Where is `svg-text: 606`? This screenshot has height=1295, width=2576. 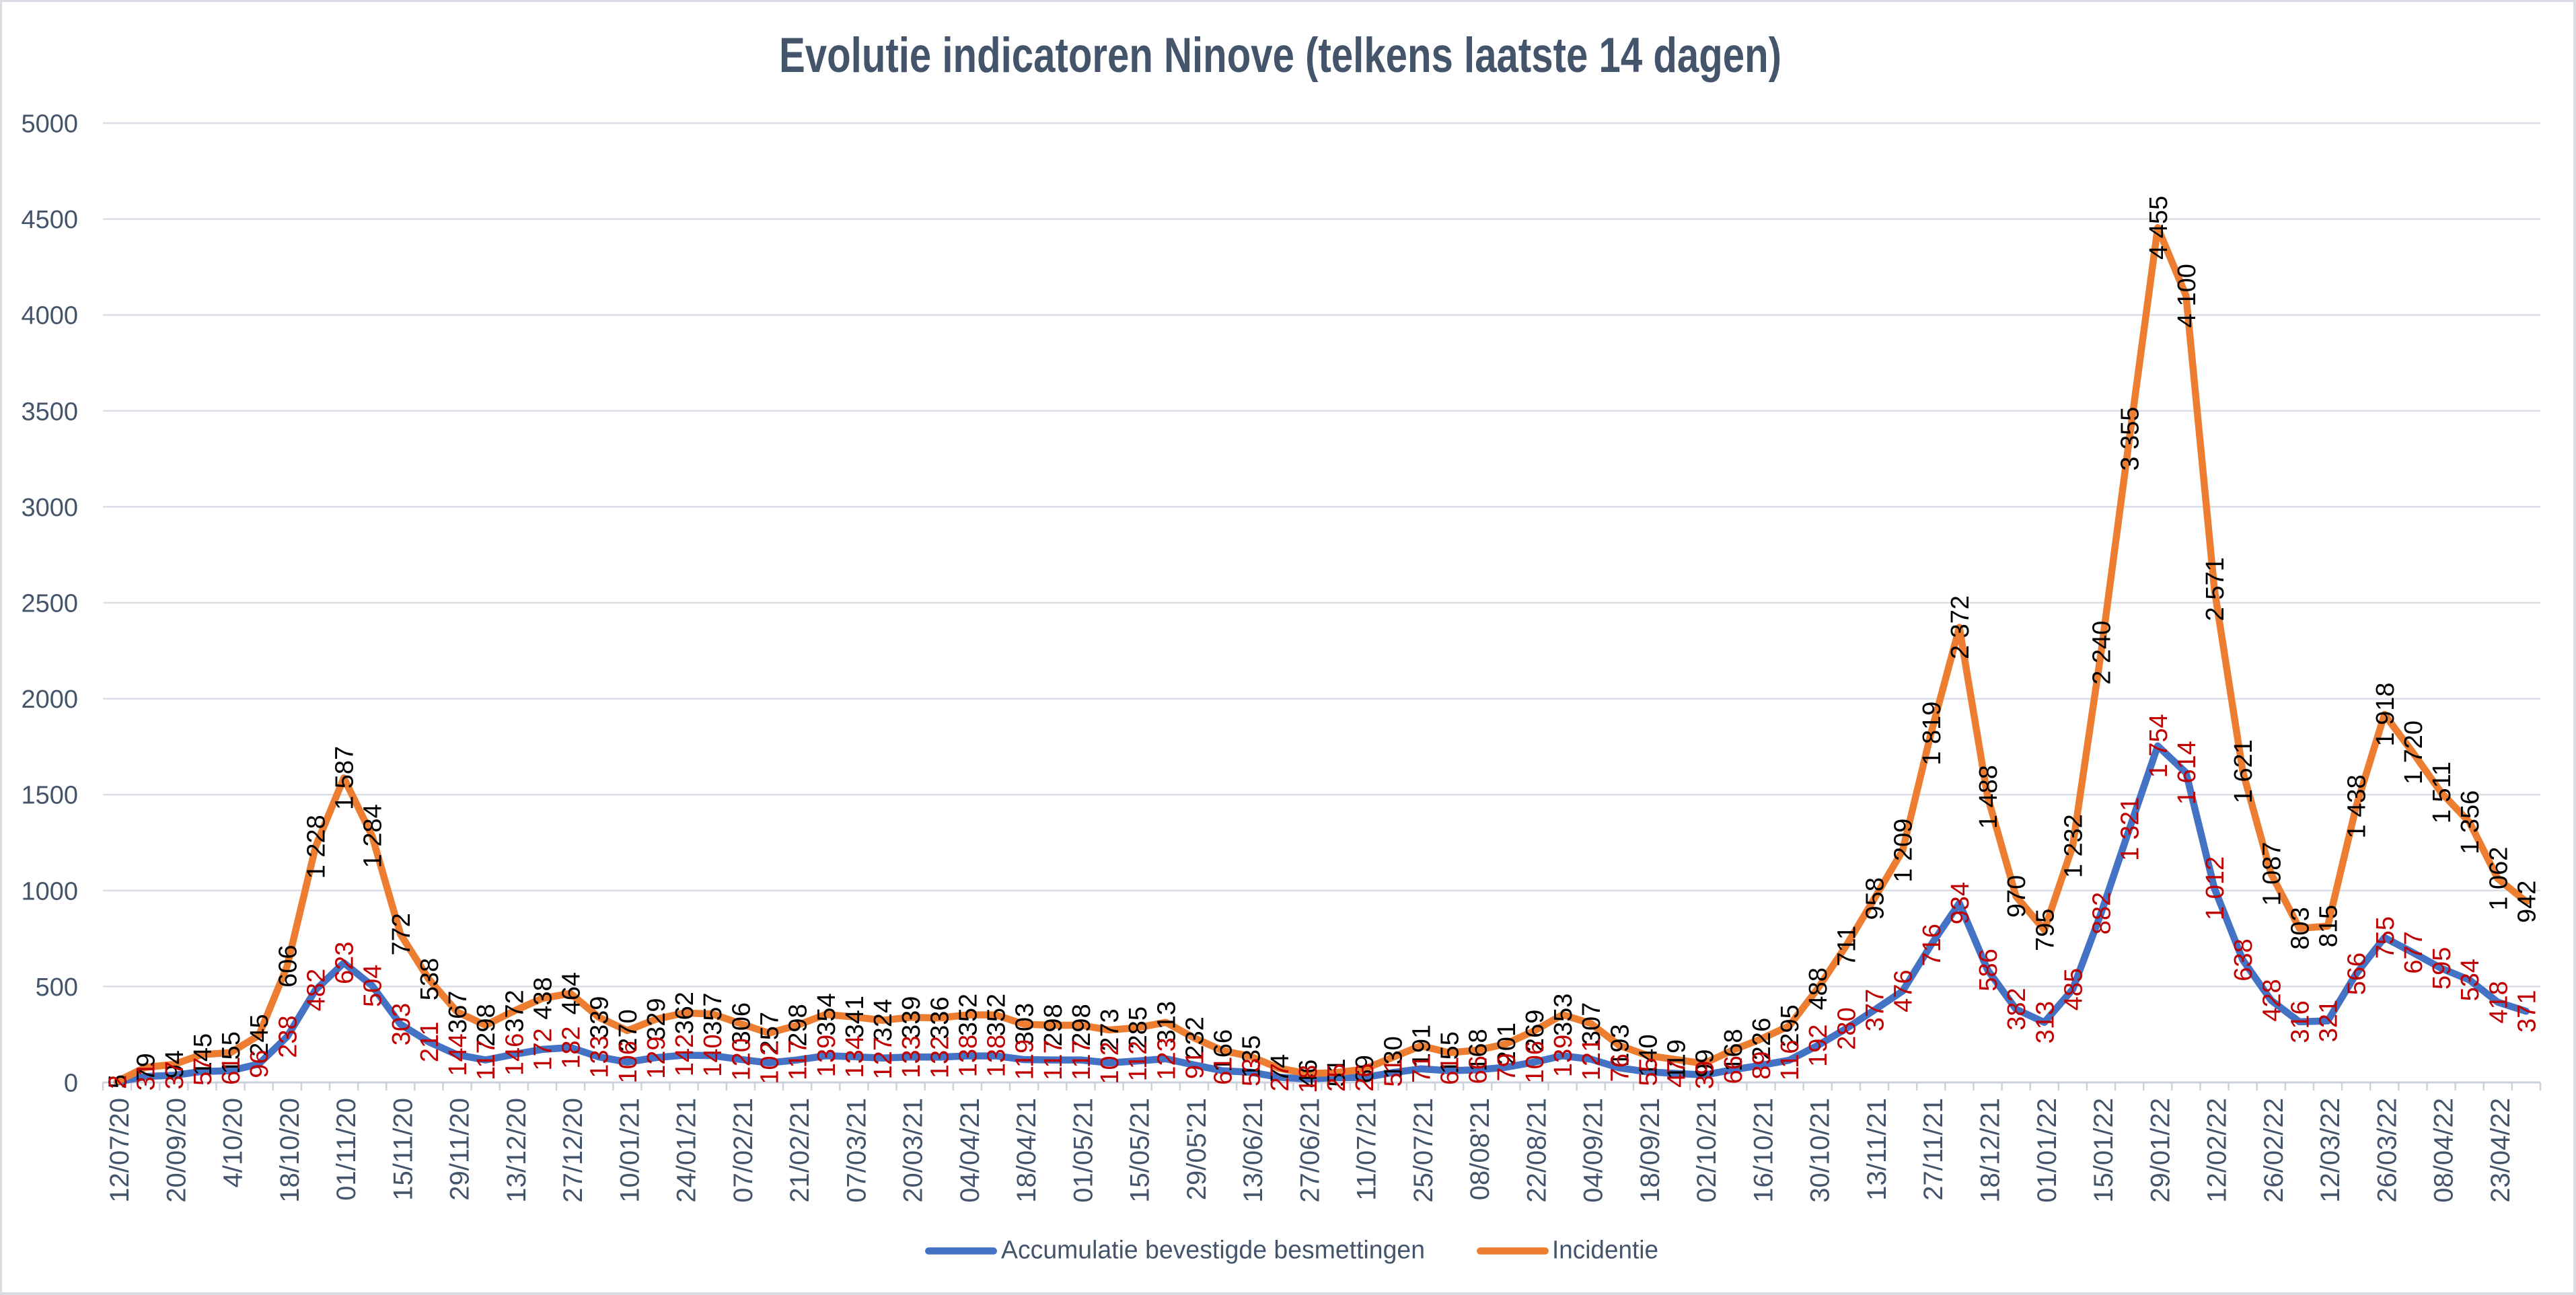 svg-text: 606 is located at coordinates (288, 966).